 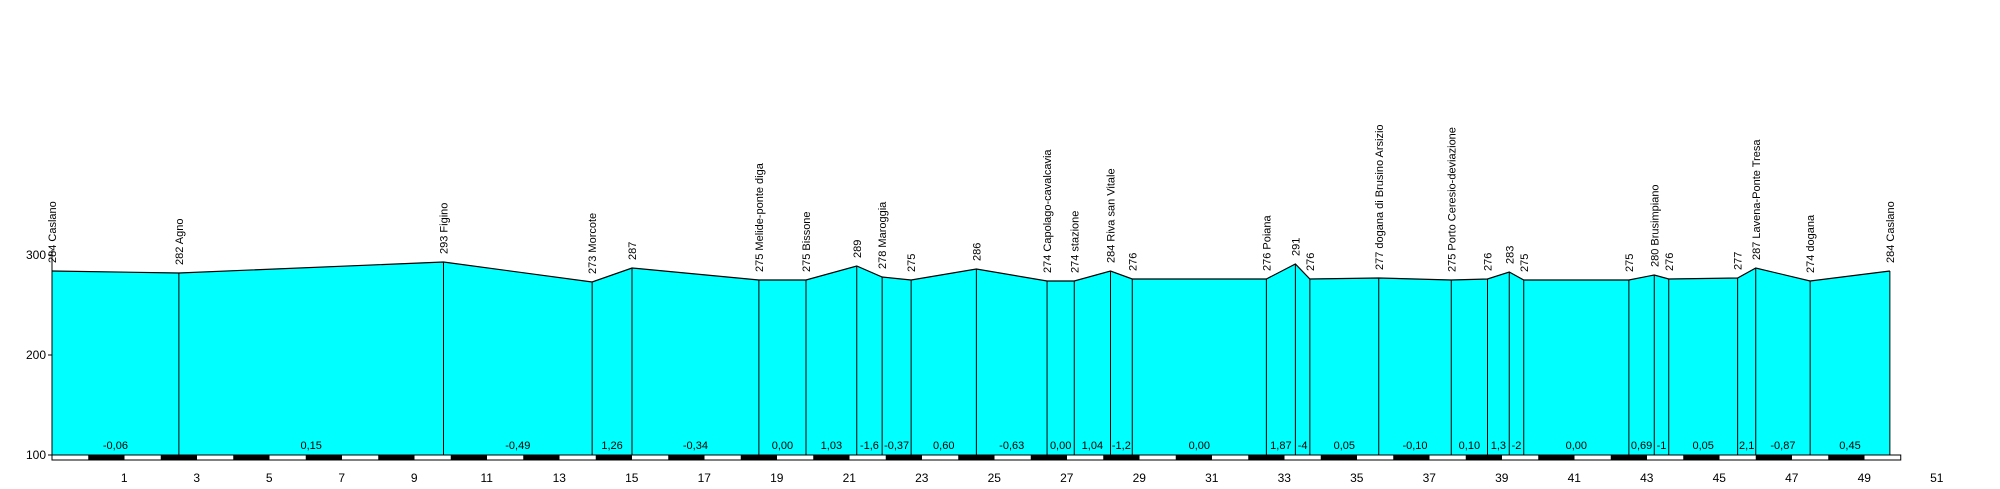 I want to click on x-tick-label: 31, so click(x=1212, y=478).